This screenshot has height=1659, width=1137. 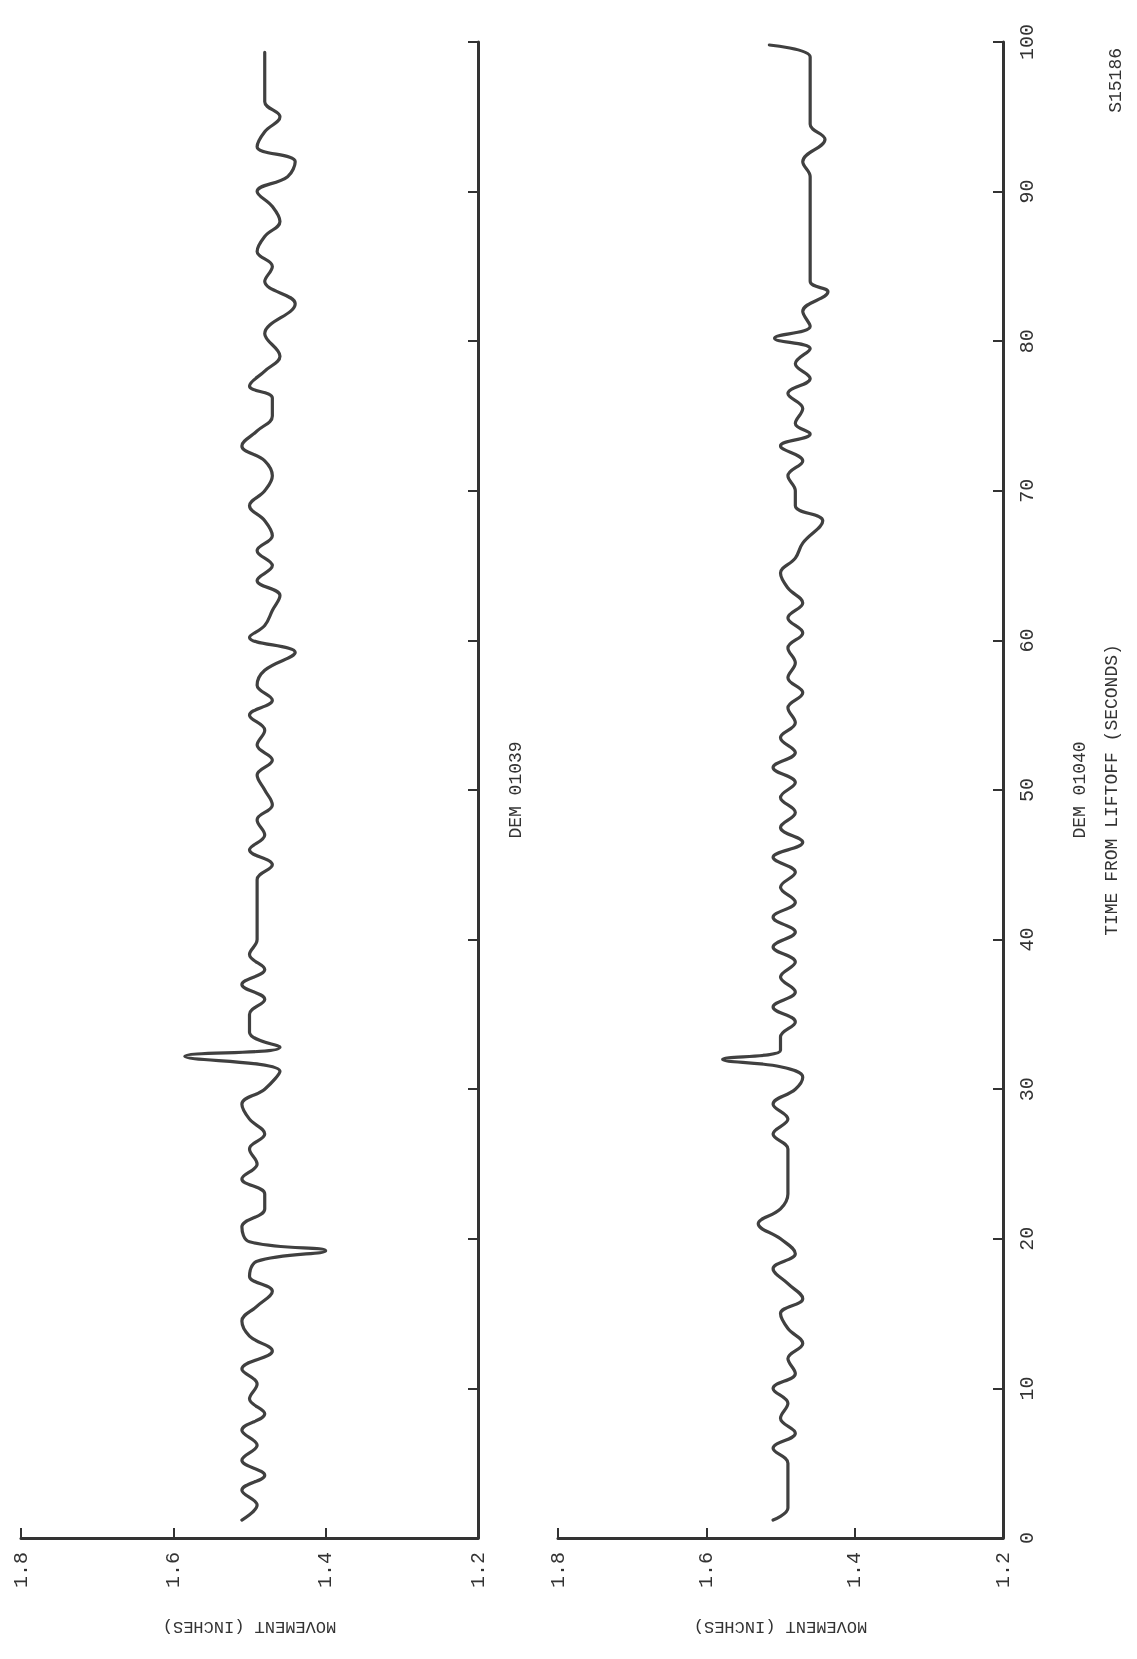 I want to click on text: S15186, so click(x=1116, y=80).